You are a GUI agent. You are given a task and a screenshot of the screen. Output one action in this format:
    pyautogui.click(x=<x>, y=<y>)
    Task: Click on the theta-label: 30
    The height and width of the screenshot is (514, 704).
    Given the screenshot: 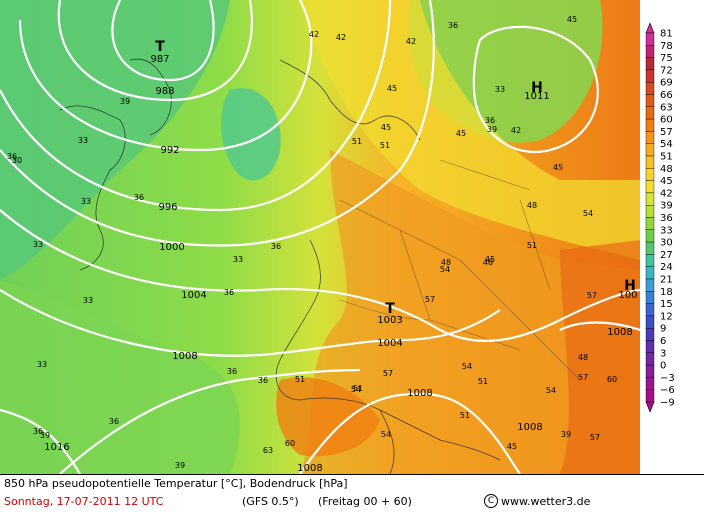 What is the action you would take?
    pyautogui.click(x=17, y=160)
    